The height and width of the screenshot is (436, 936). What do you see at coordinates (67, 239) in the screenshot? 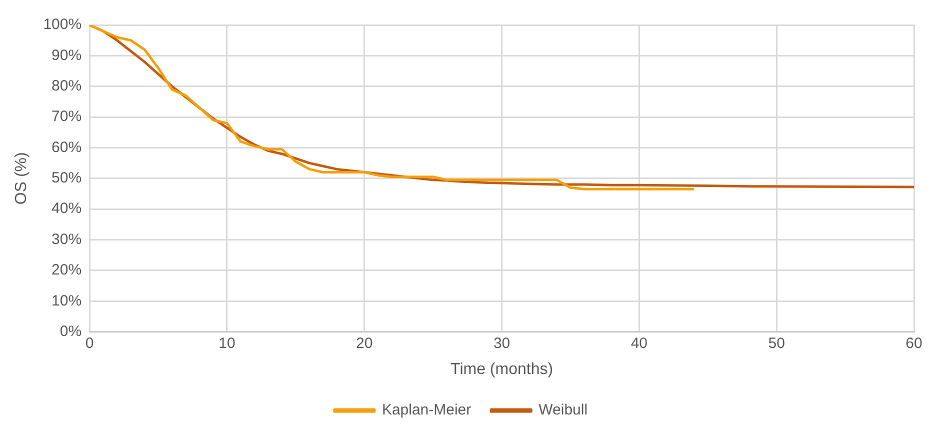
I see `y-tick-label: 30%` at bounding box center [67, 239].